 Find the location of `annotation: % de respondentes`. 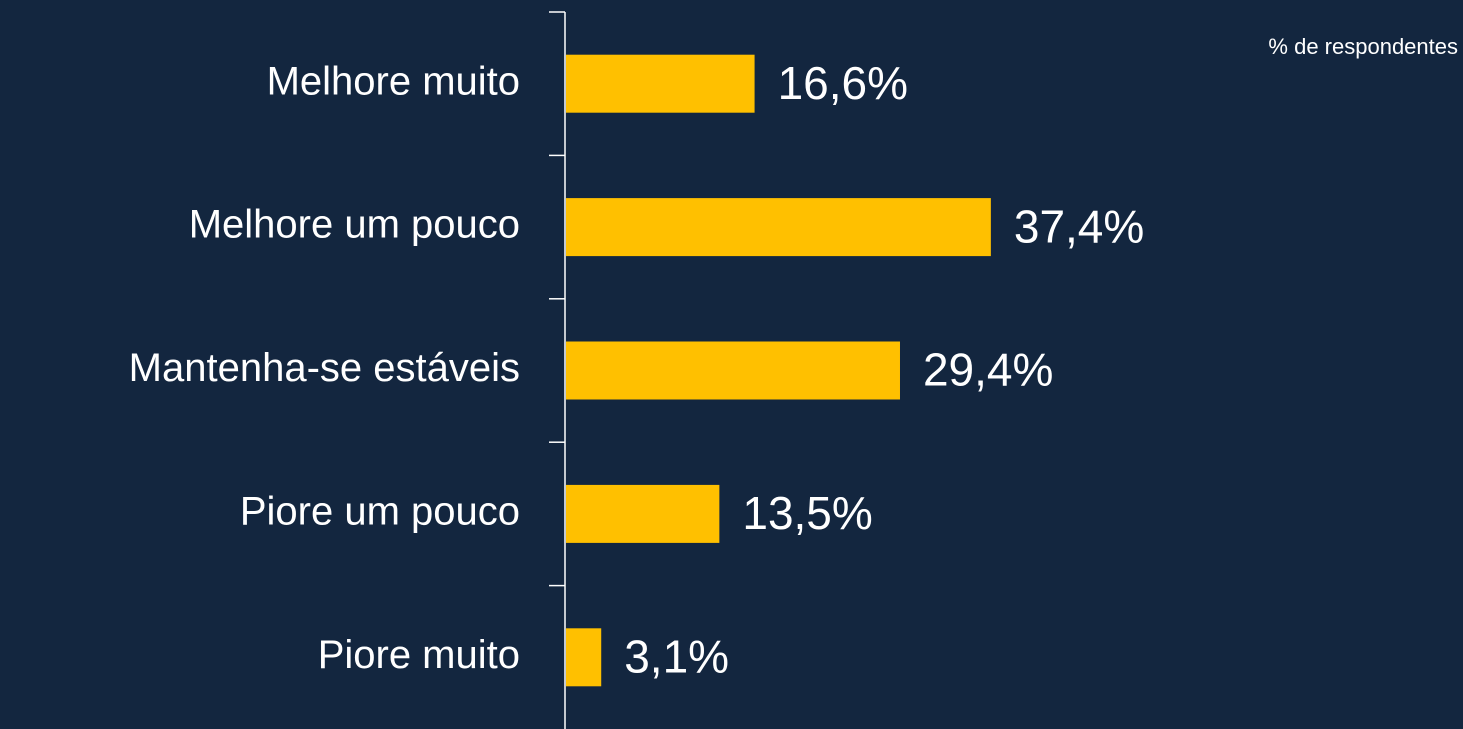

annotation: % de respondentes is located at coordinates (1363, 46).